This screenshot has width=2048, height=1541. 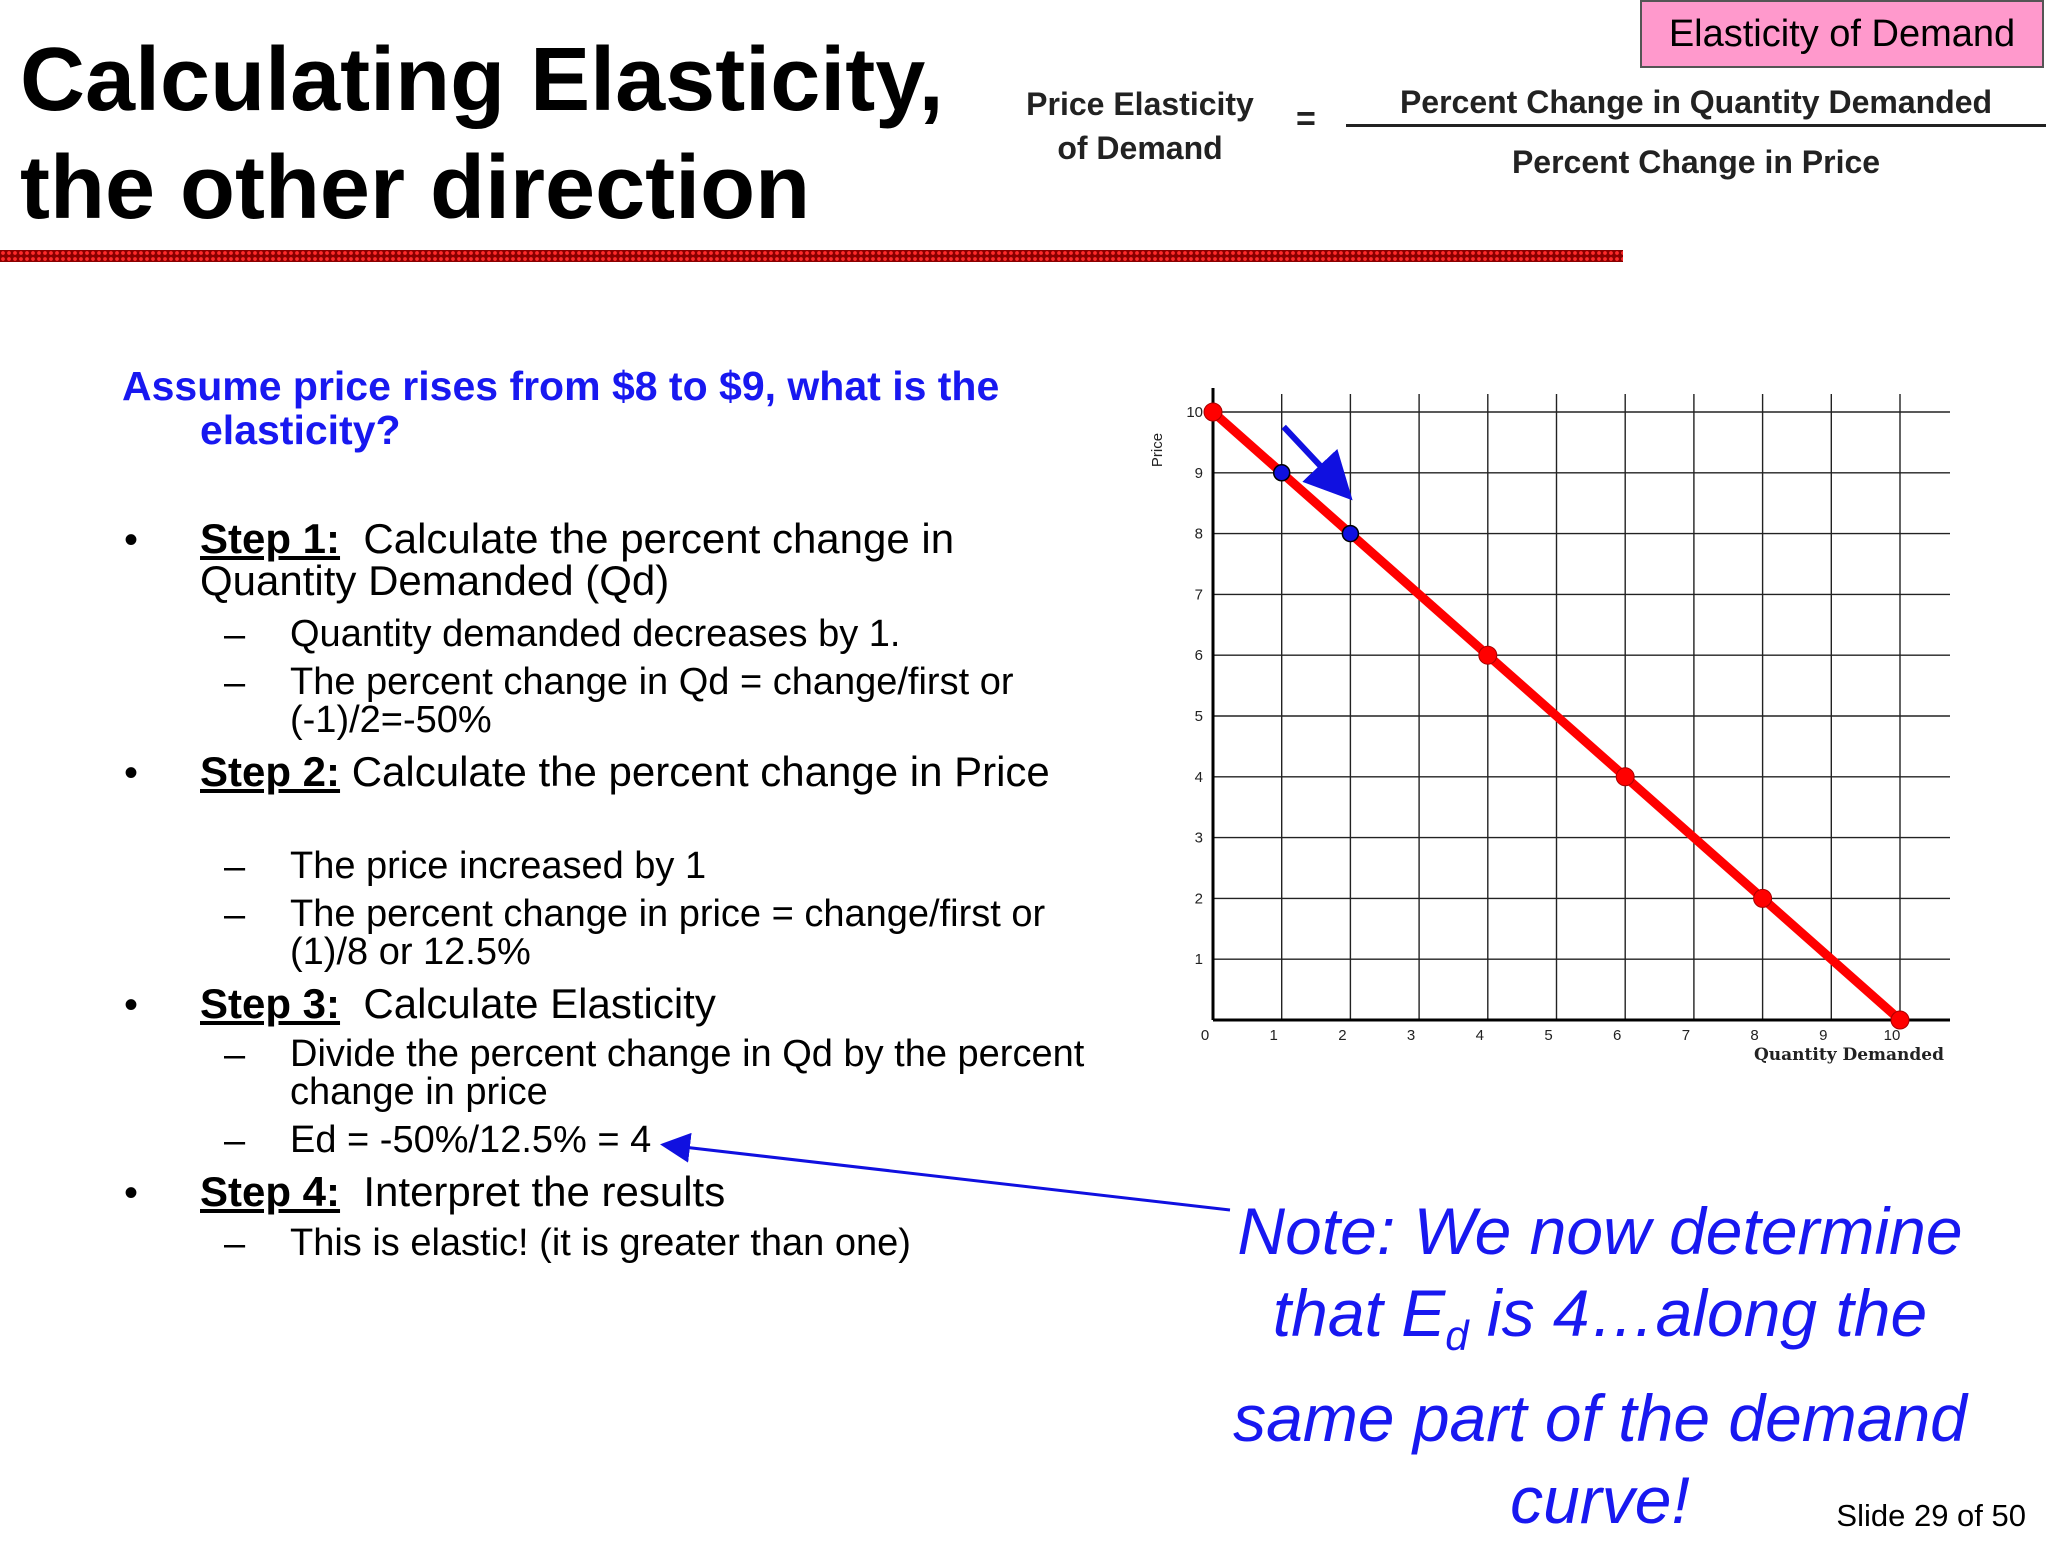 What do you see at coordinates (1823, 1035) in the screenshot?
I see `x-tick-label-9: 9` at bounding box center [1823, 1035].